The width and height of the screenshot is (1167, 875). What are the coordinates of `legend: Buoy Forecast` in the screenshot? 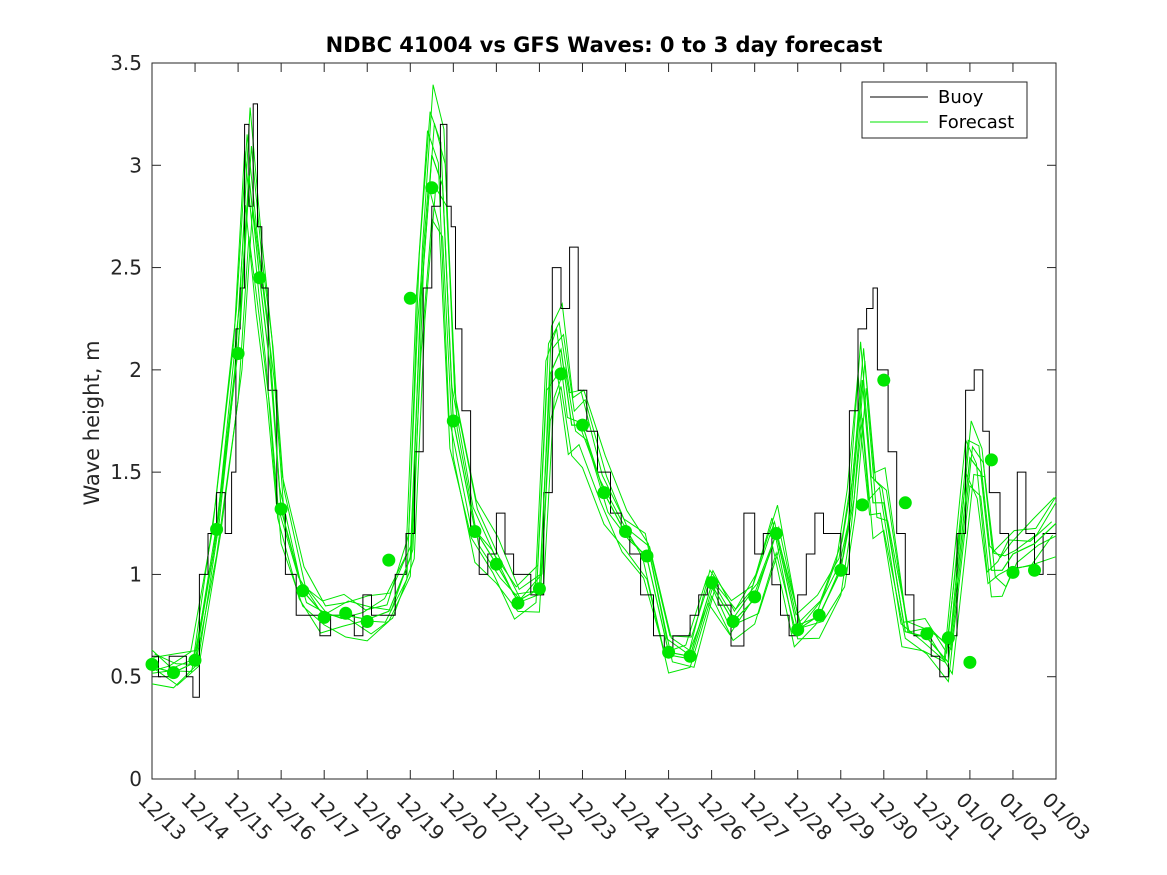 It's located at (944, 110).